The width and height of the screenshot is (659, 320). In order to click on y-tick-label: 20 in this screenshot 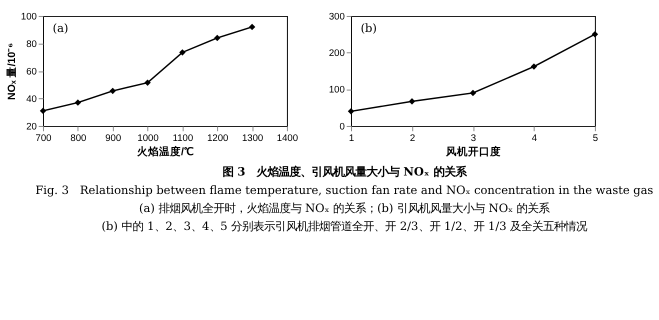, I will do `click(31, 126)`.